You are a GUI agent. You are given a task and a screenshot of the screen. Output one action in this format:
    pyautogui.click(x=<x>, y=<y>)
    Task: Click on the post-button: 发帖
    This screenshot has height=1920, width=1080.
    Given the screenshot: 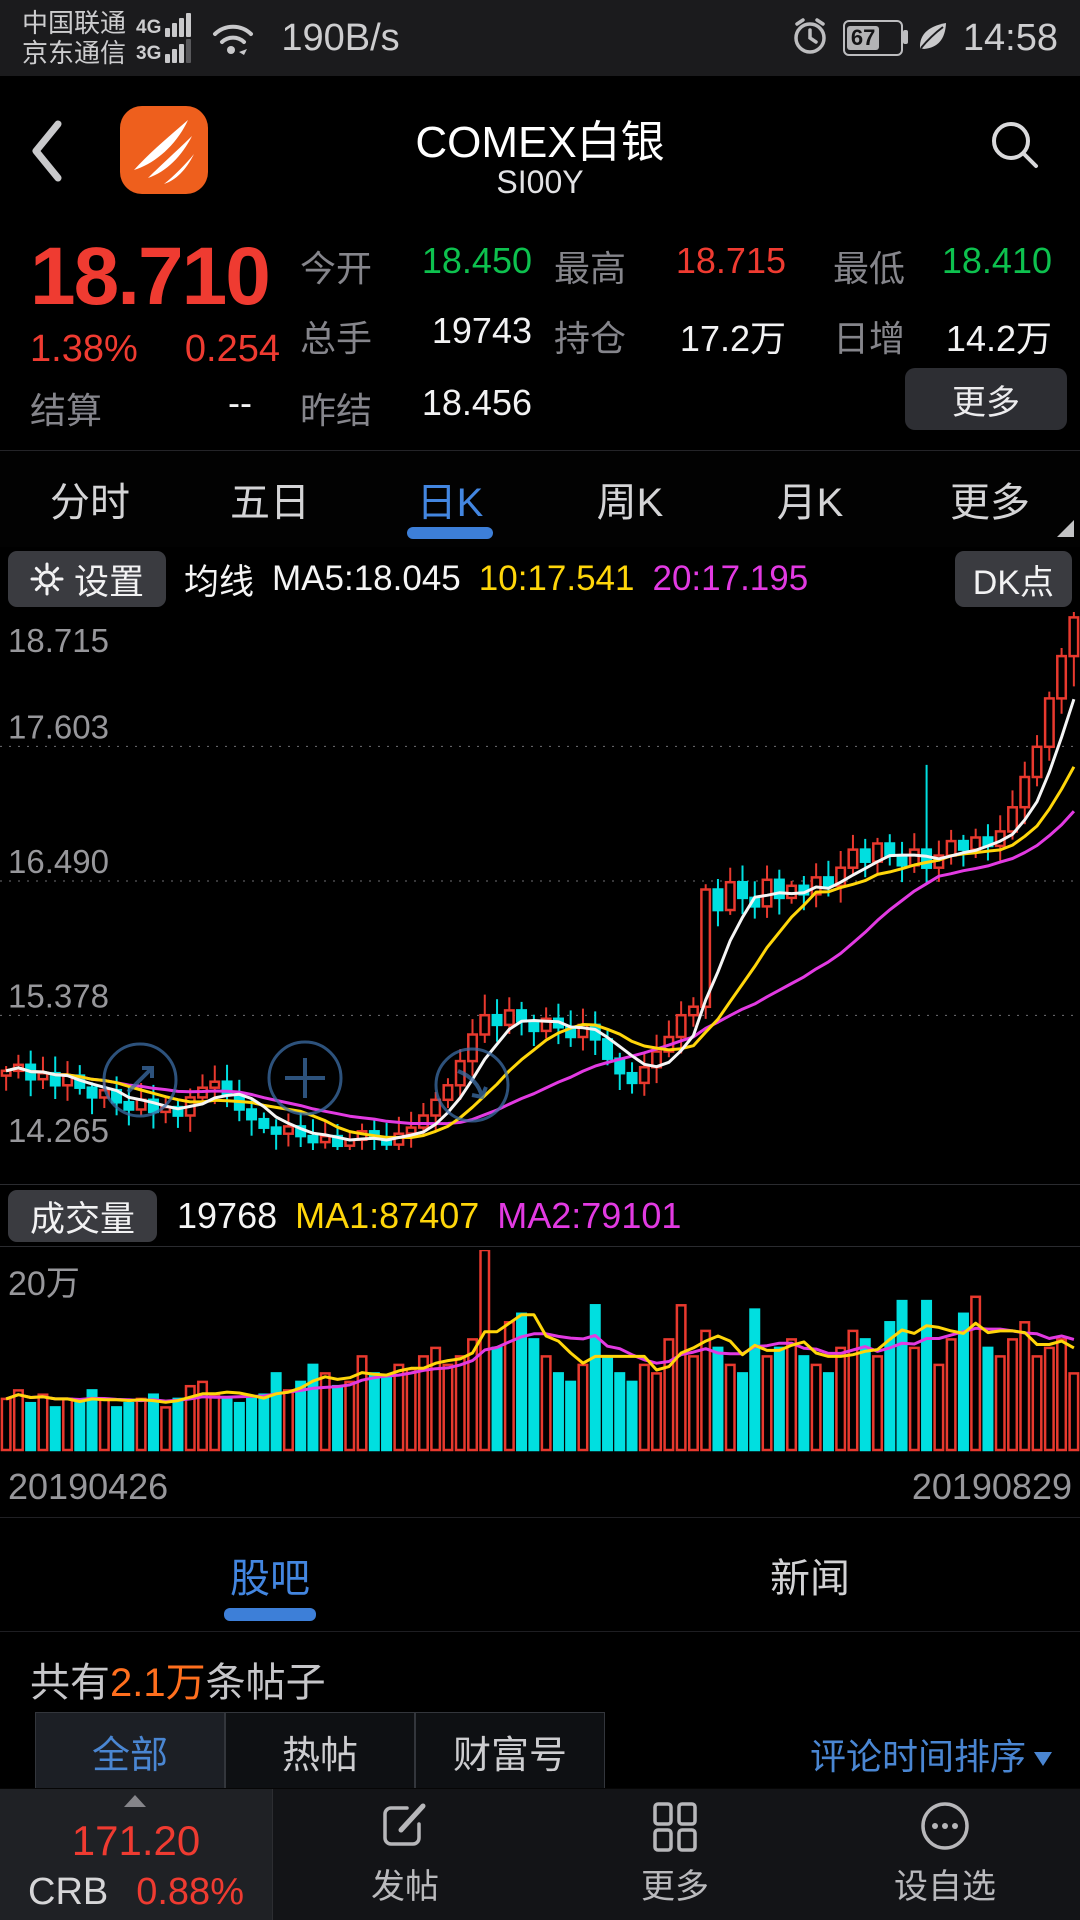 What is the action you would take?
    pyautogui.click(x=405, y=1854)
    